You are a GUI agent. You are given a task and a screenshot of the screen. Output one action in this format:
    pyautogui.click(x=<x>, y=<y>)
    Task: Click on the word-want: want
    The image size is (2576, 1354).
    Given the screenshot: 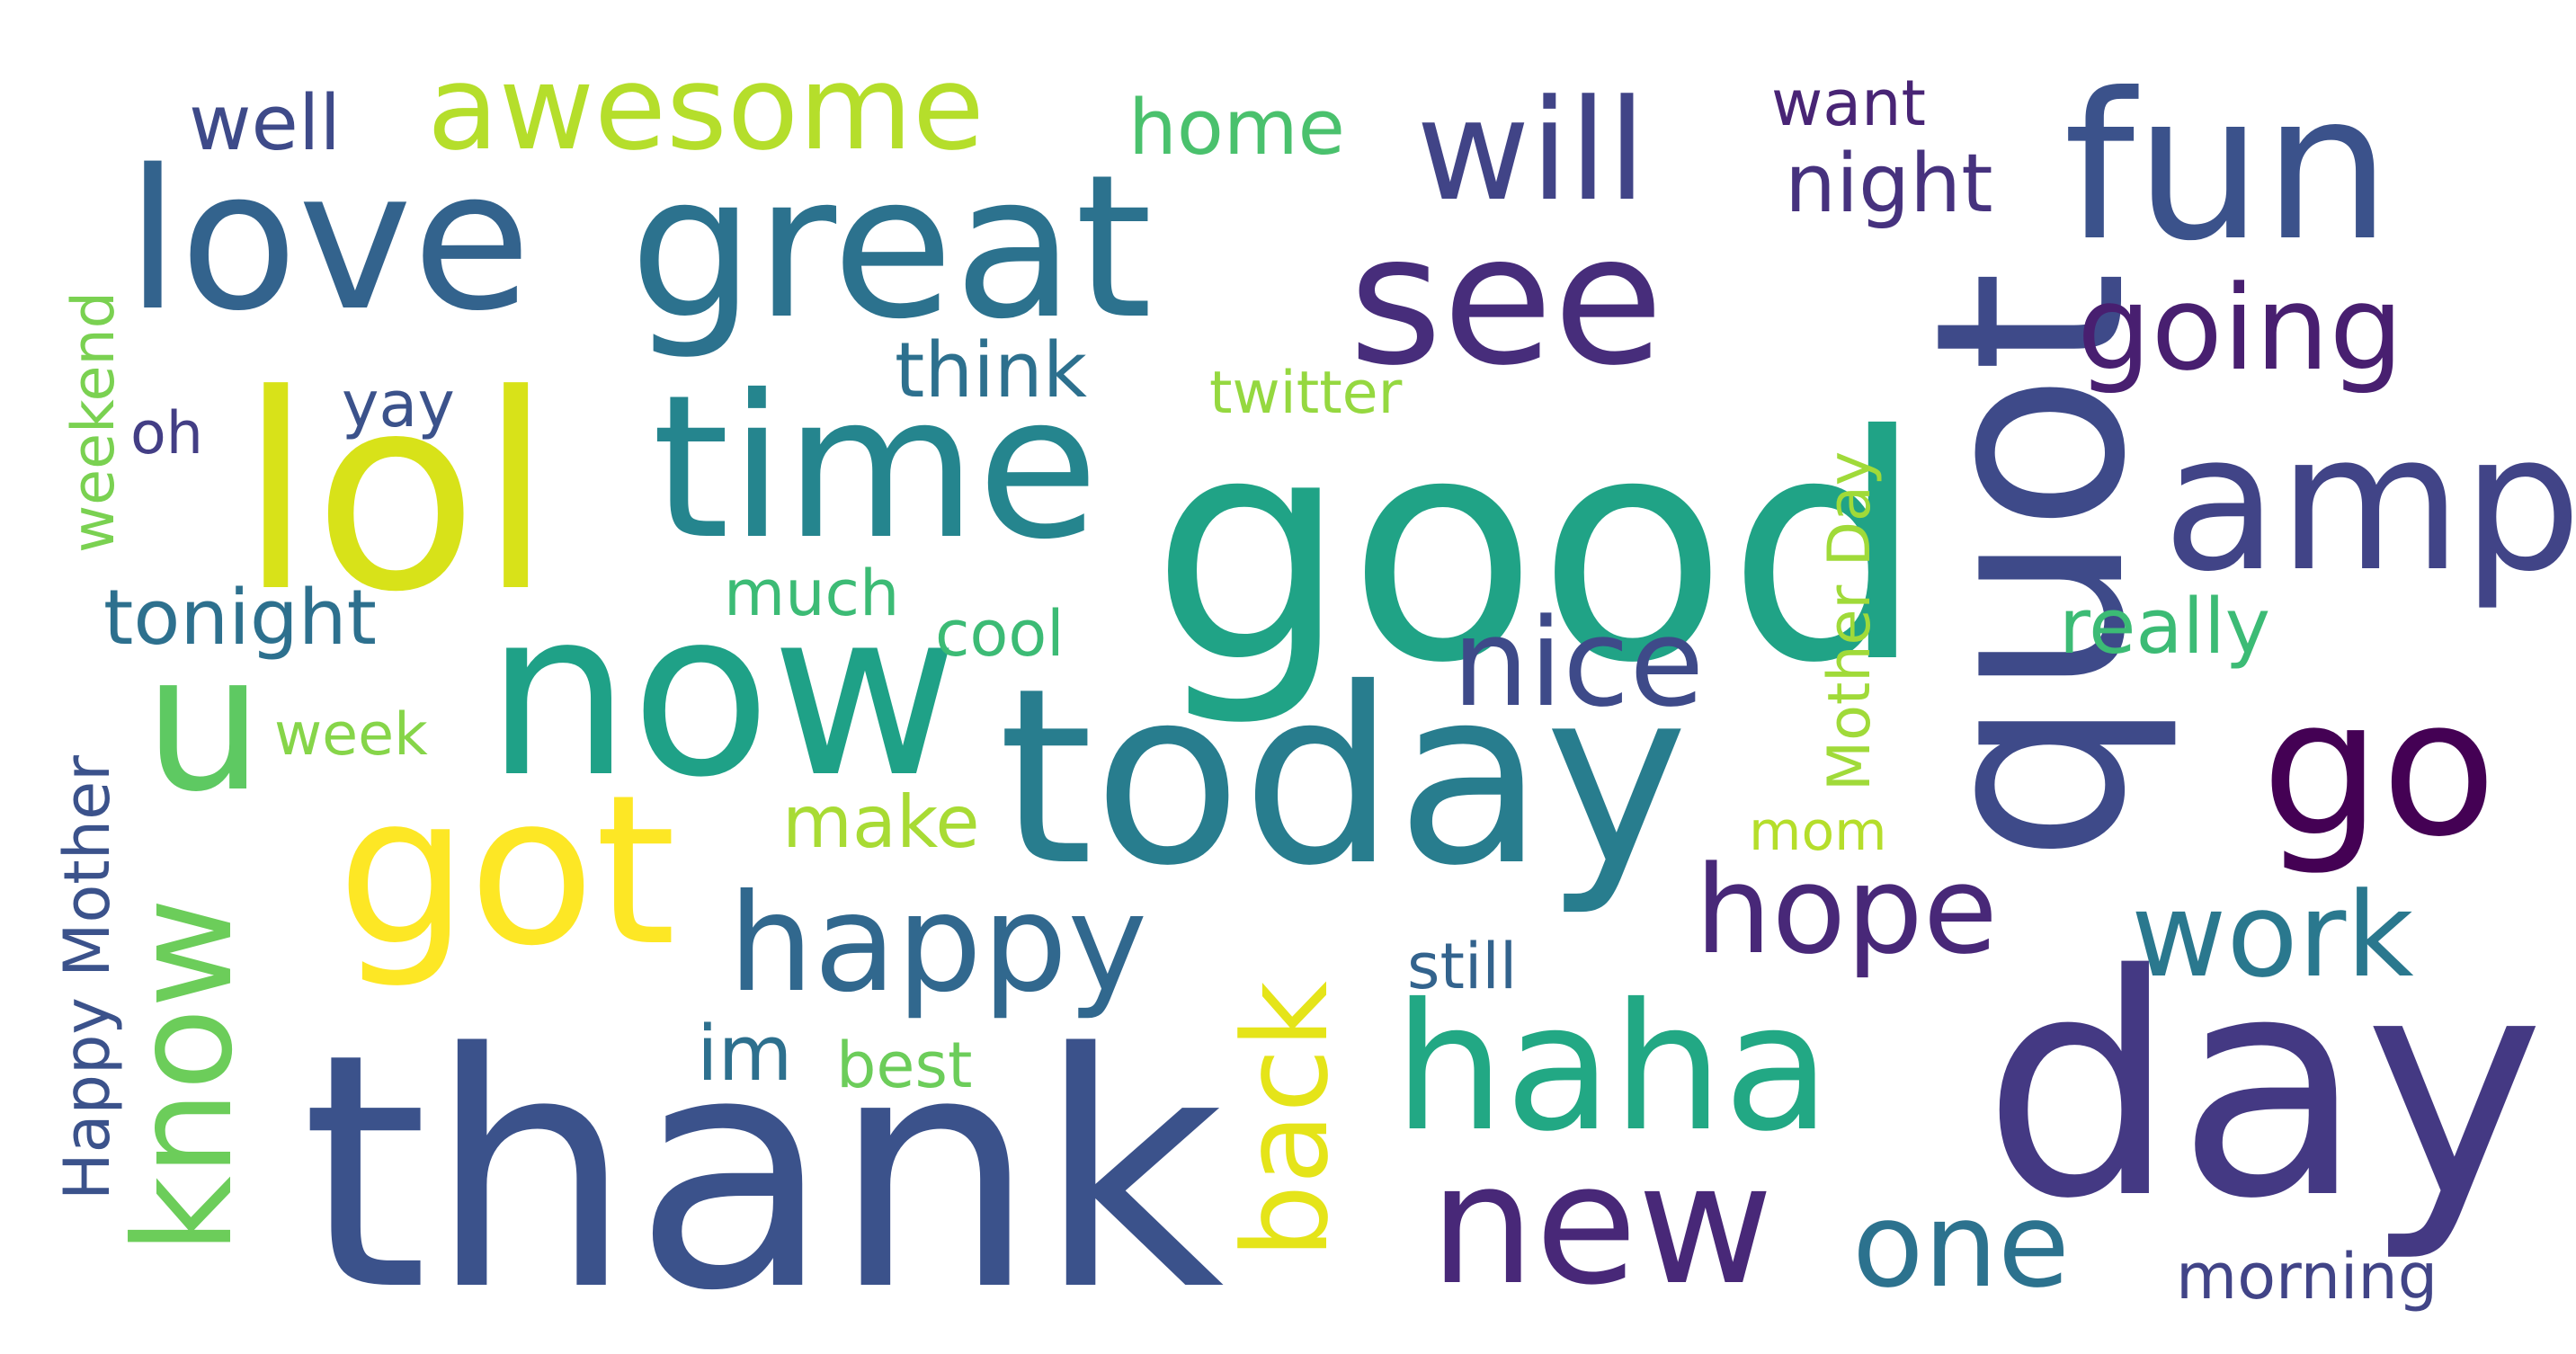 What is the action you would take?
    pyautogui.click(x=1849, y=103)
    